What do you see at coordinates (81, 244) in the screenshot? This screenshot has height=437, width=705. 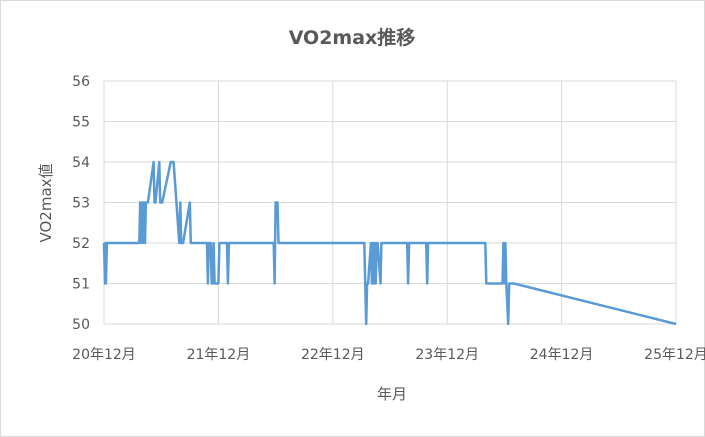 I see `y-tick-label: 52` at bounding box center [81, 244].